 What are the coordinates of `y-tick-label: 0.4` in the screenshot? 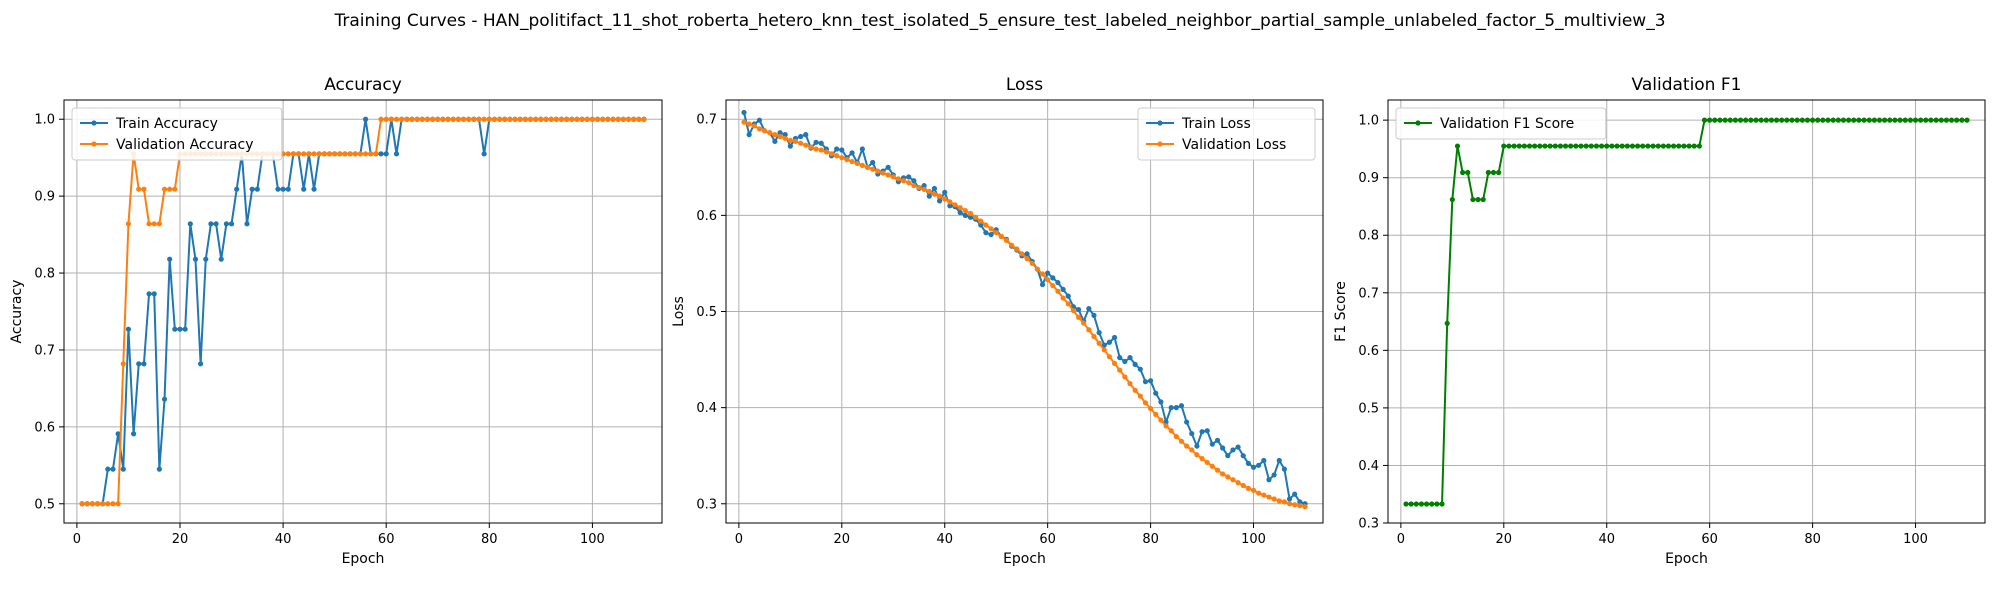 It's located at (1368, 466).